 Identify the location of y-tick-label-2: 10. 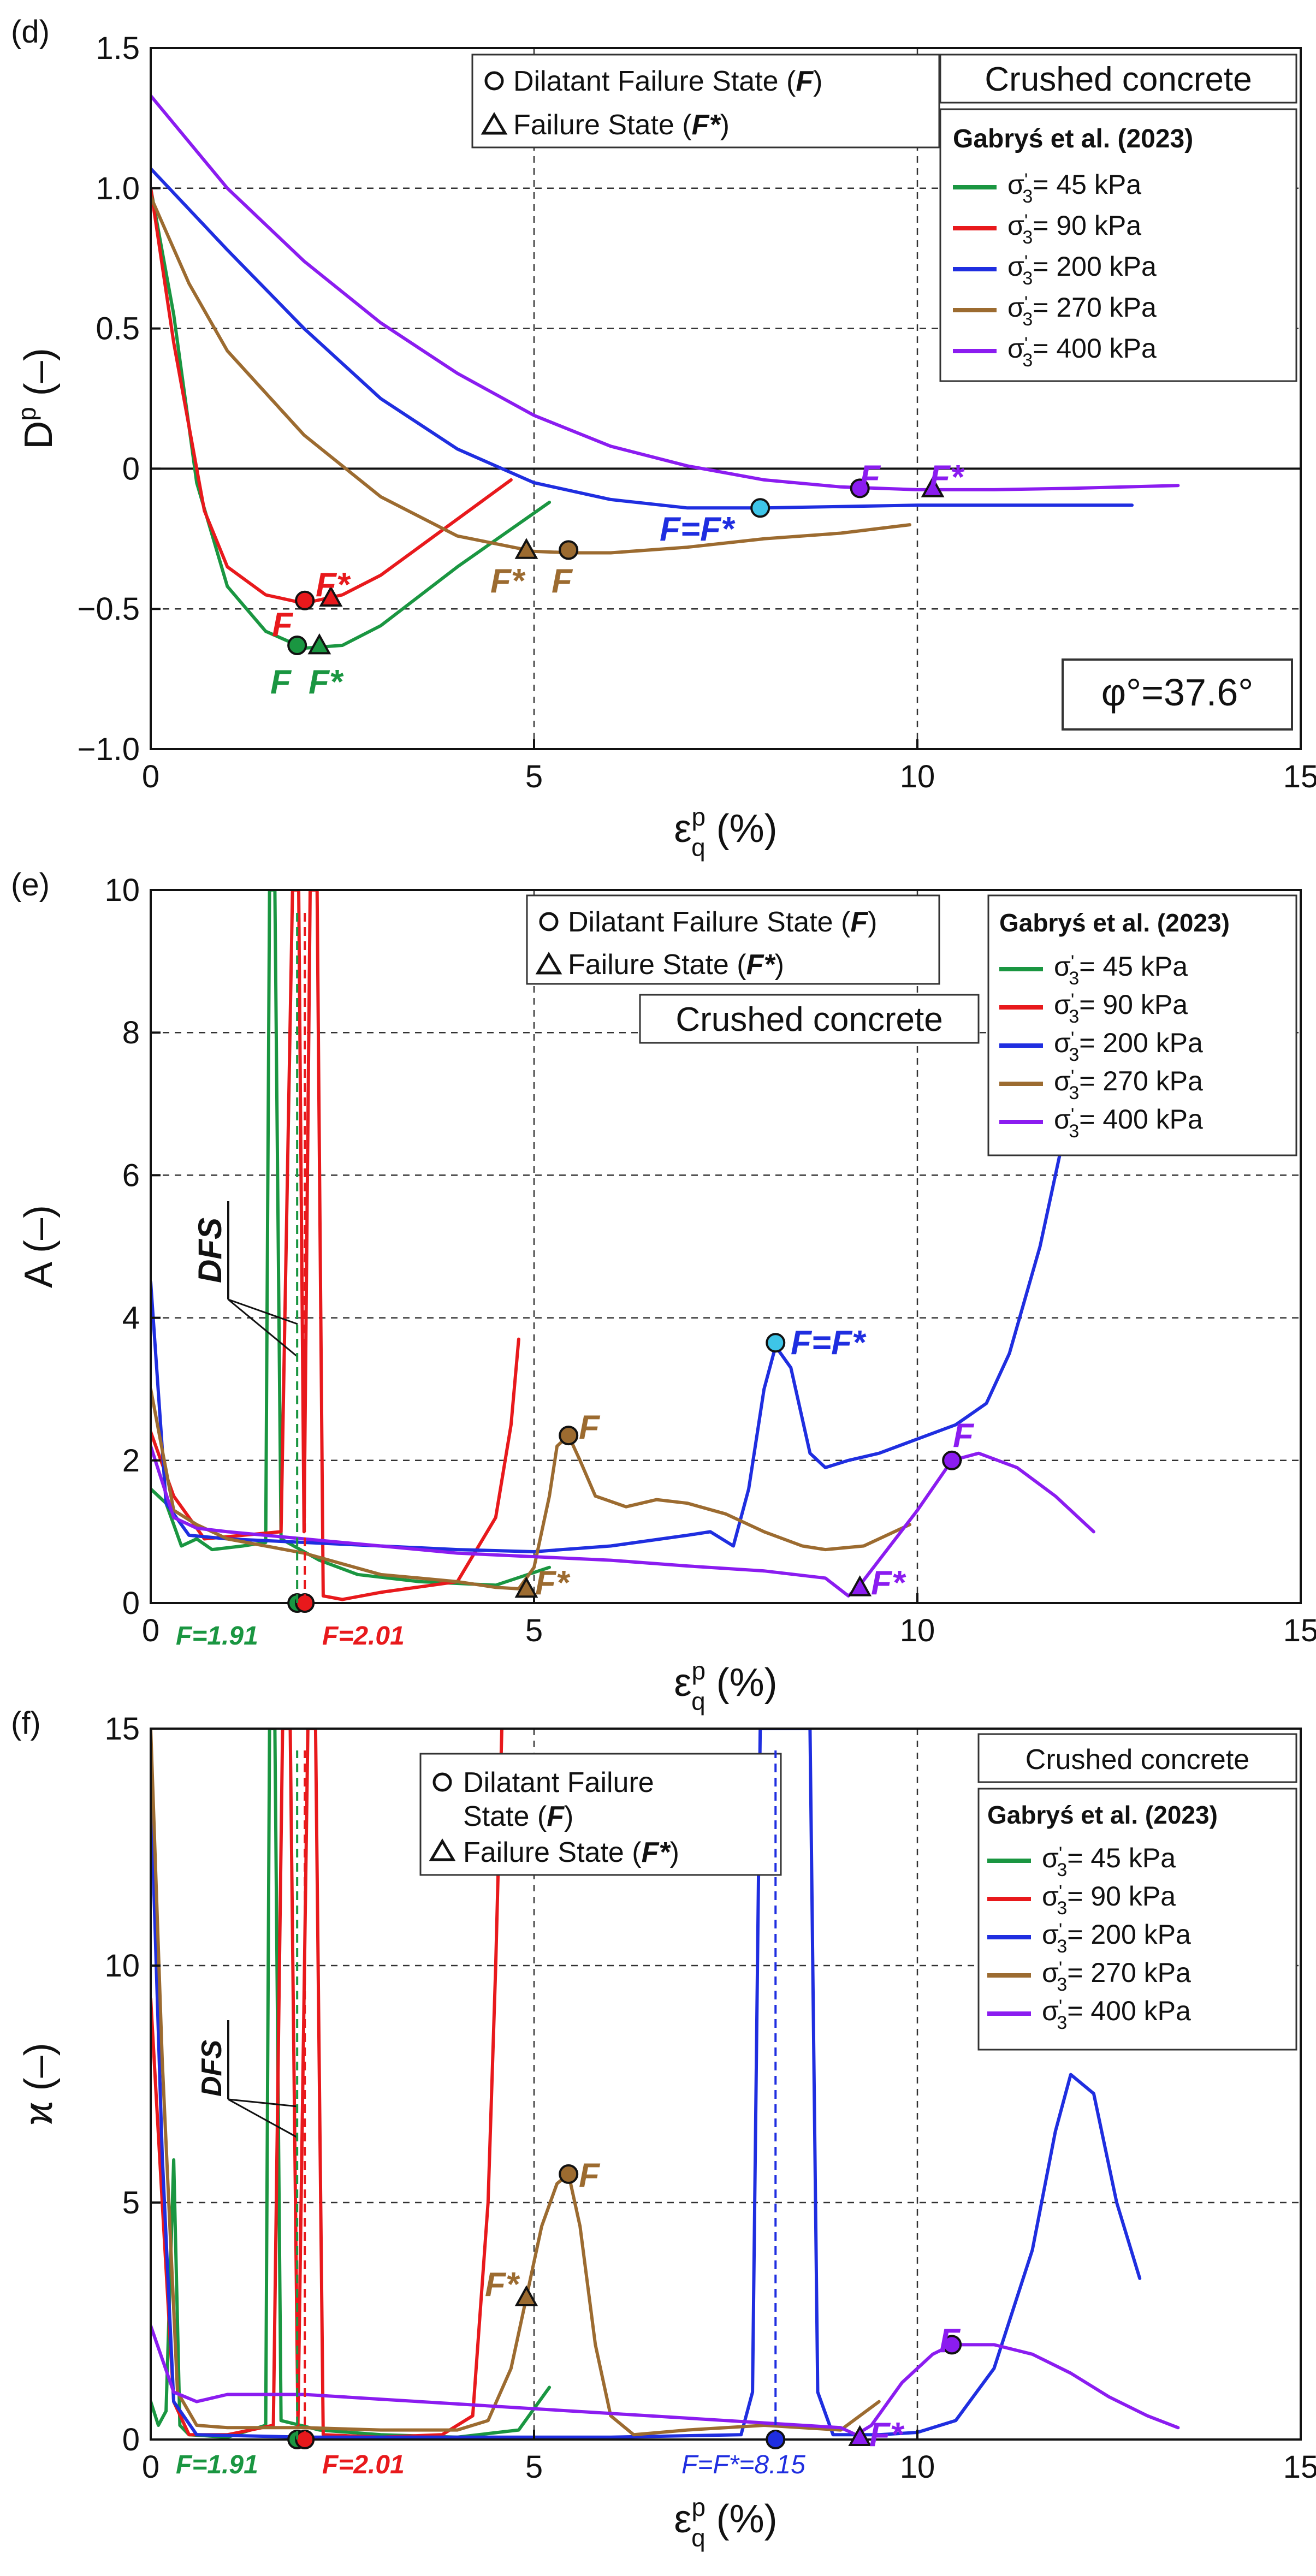
(122, 1966).